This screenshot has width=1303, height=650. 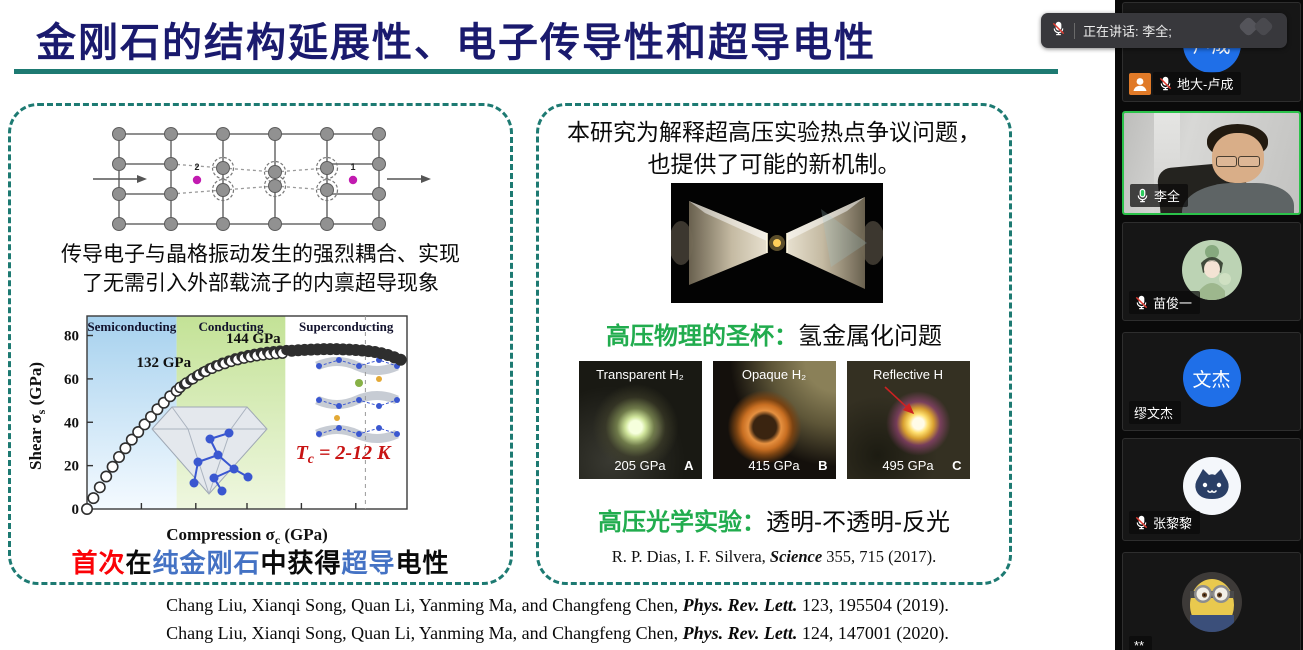 What do you see at coordinates (858, 522) in the screenshot?
I see `optics-black: 透明-不透明-反光` at bounding box center [858, 522].